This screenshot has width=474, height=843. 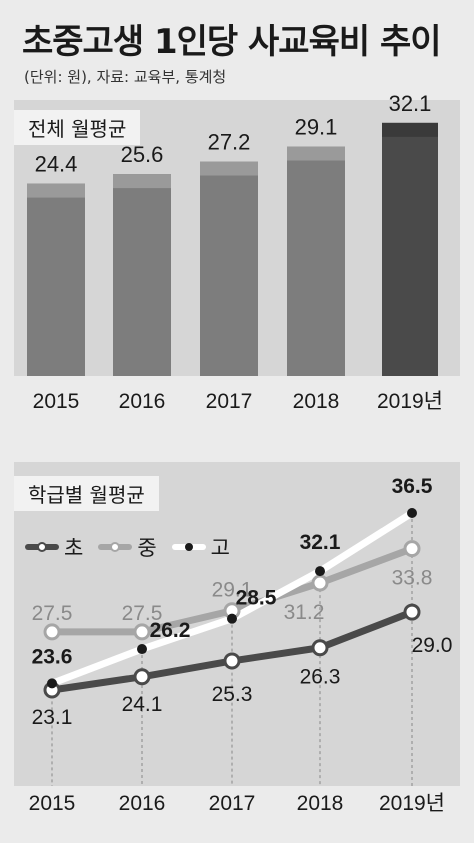 I want to click on bar-value-label: 27.2, so click(x=229, y=142).